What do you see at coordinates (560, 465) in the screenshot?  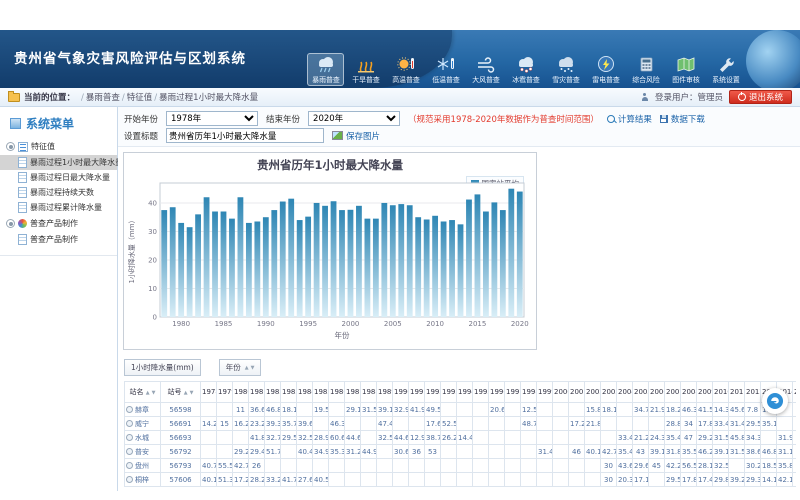 I see `value-cell-56793-2000` at bounding box center [560, 465].